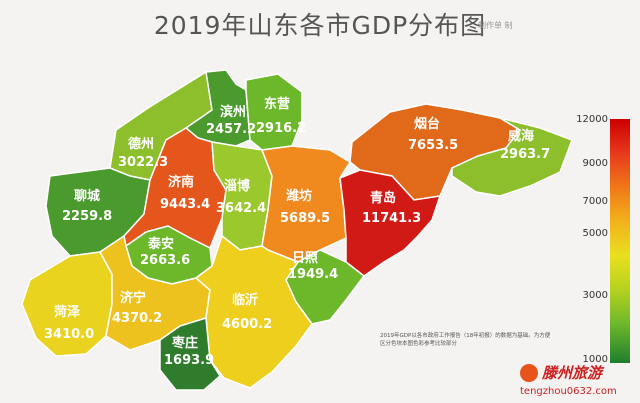 The height and width of the screenshot is (403, 640). I want to click on svg-text: 3410.0, so click(69, 334).